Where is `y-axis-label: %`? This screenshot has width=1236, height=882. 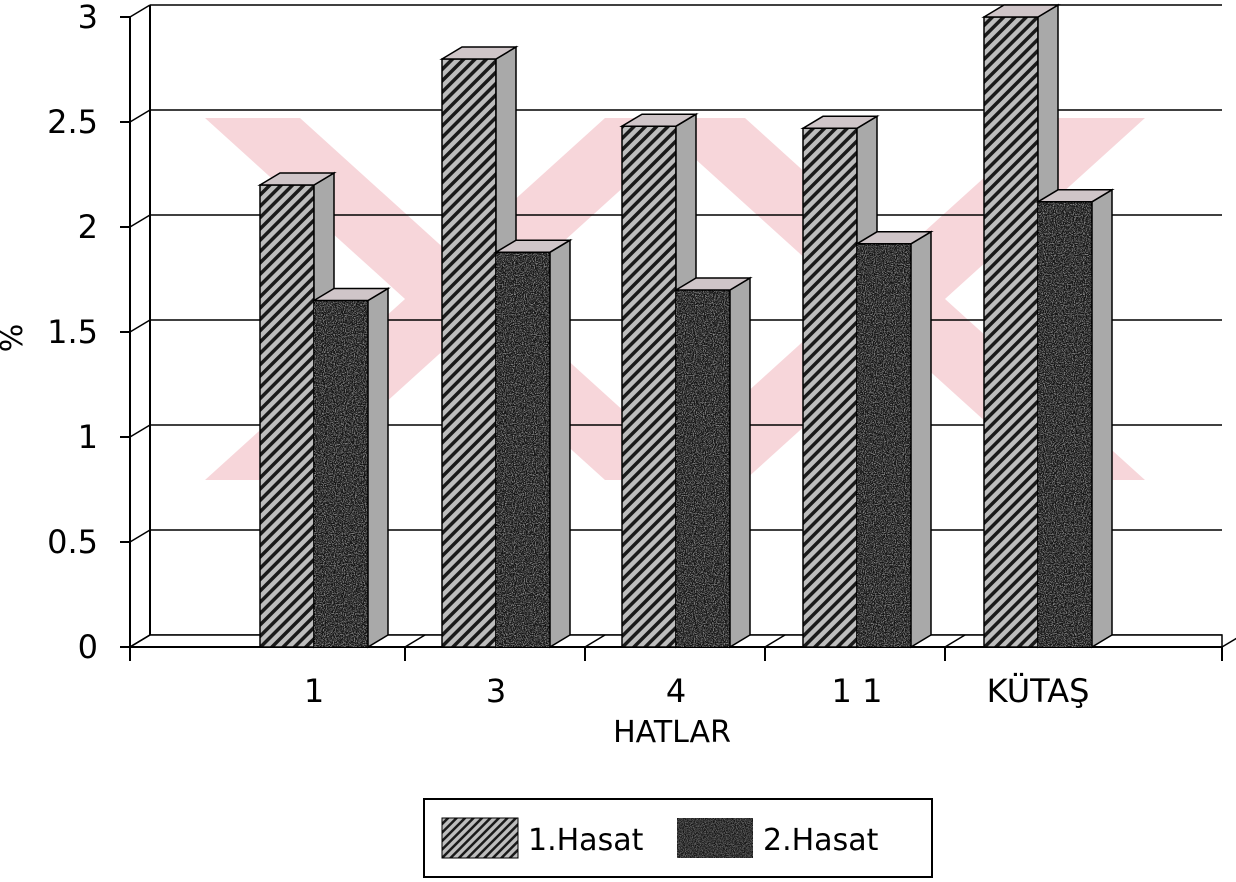 y-axis-label: % is located at coordinates (15, 338).